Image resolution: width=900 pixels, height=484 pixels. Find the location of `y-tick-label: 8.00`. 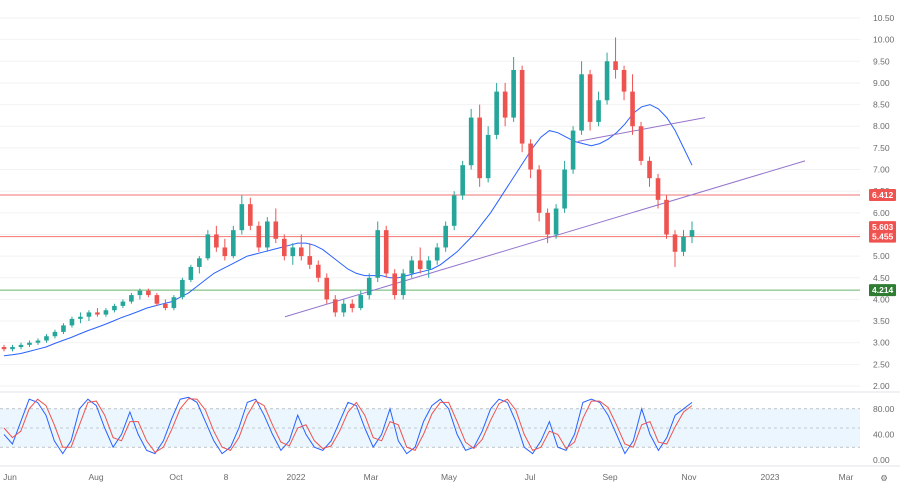

y-tick-label: 8.00 is located at coordinates (881, 126).